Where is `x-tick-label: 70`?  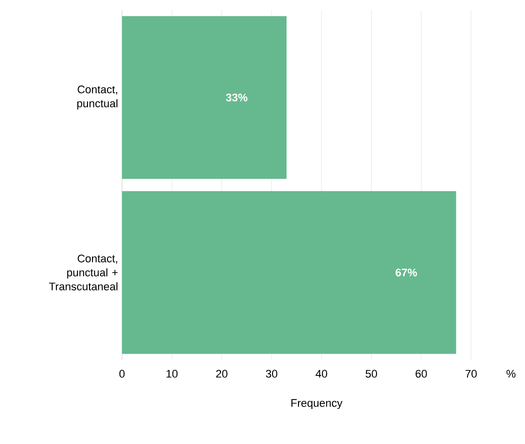
x-tick-label: 70 is located at coordinates (471, 374).